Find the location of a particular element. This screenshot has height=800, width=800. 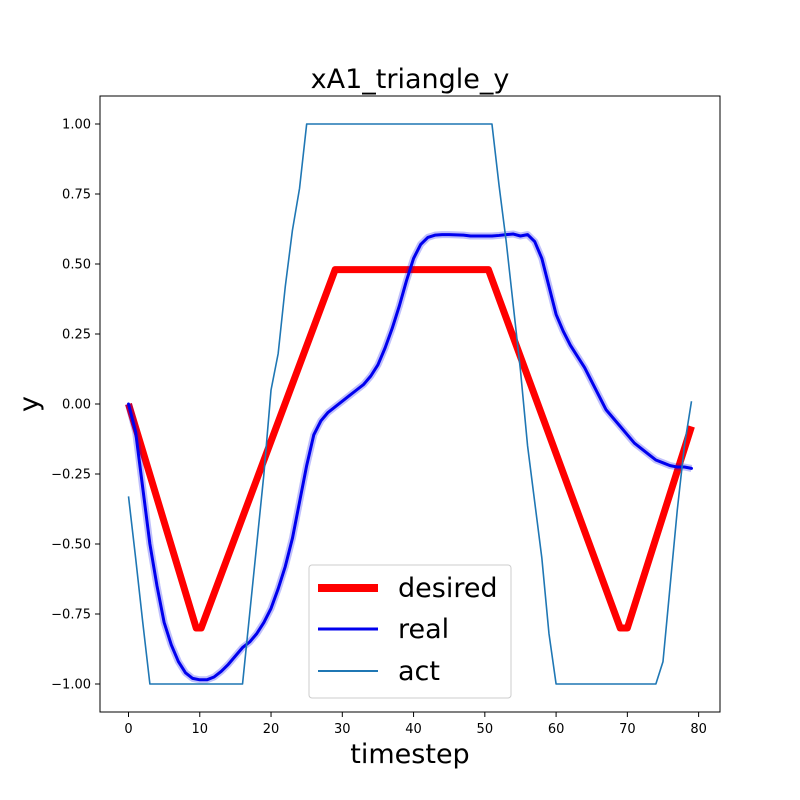

legend-box is located at coordinates (410, 631).